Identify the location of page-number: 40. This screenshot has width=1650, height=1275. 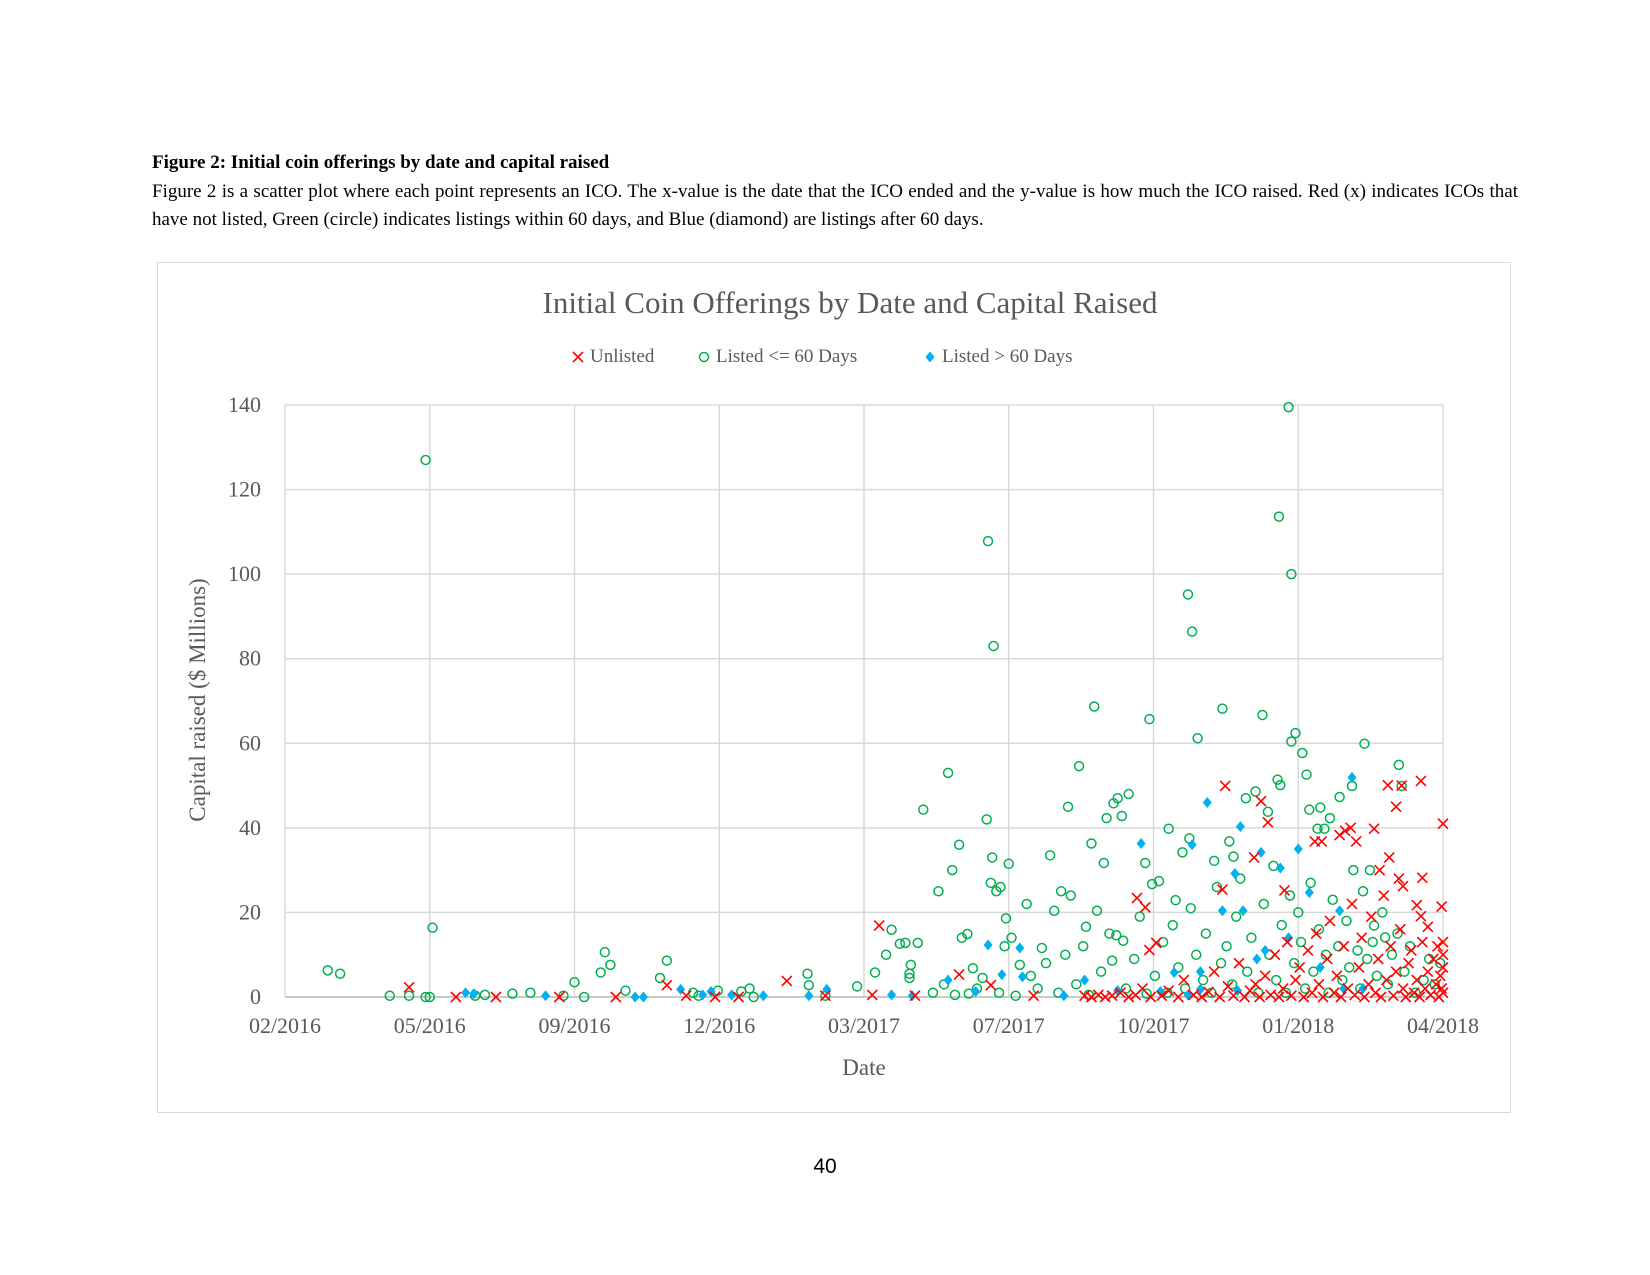
(825, 1166).